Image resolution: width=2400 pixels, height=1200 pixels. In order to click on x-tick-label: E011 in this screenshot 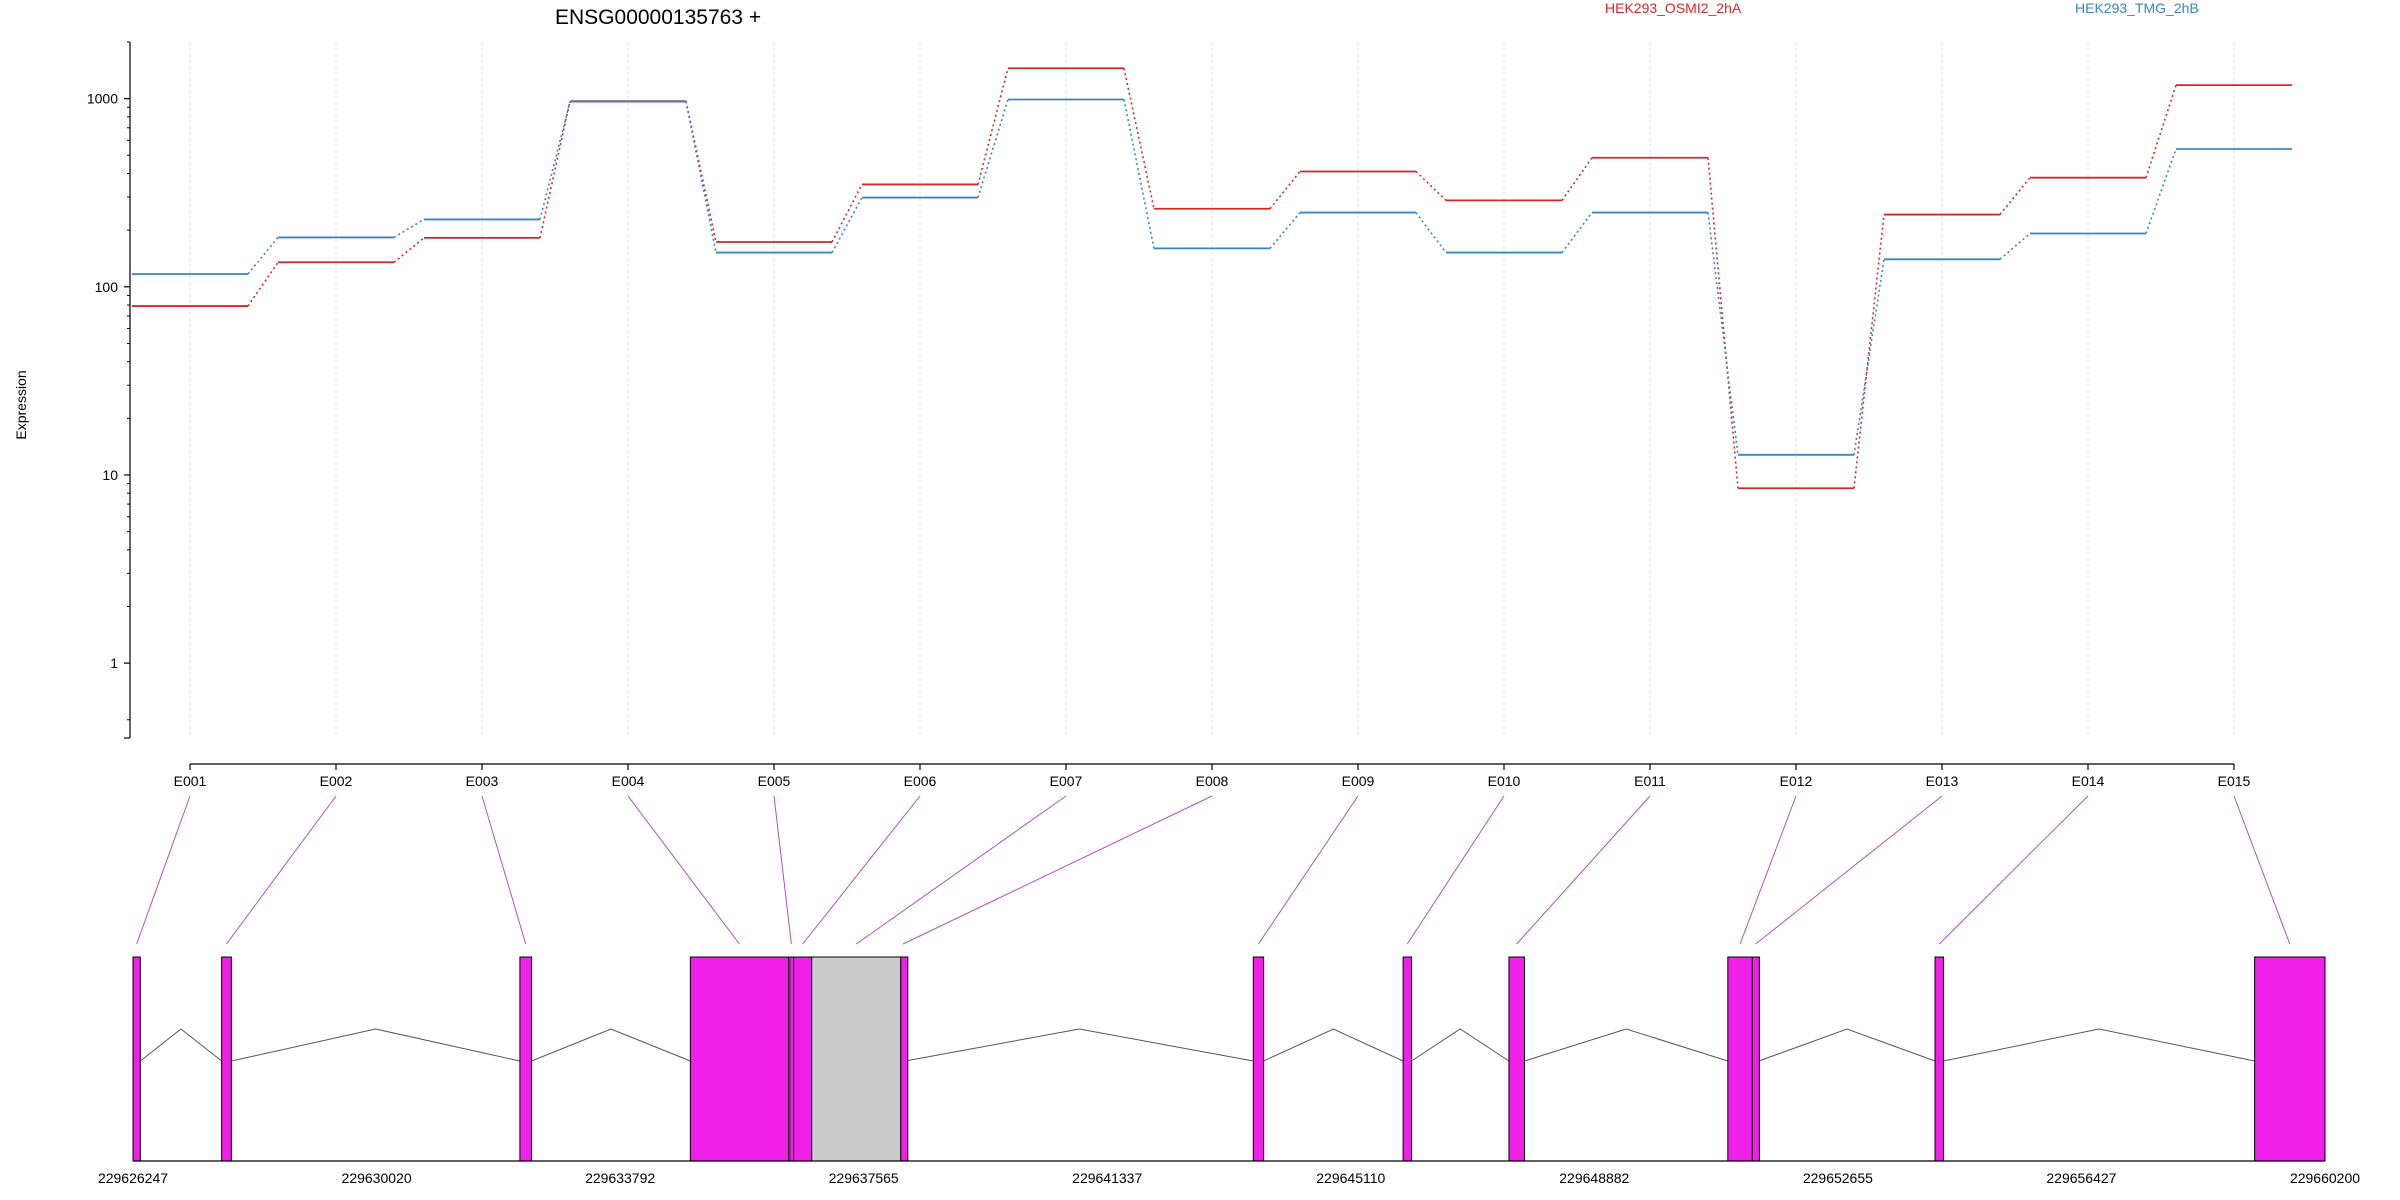, I will do `click(1650, 781)`.